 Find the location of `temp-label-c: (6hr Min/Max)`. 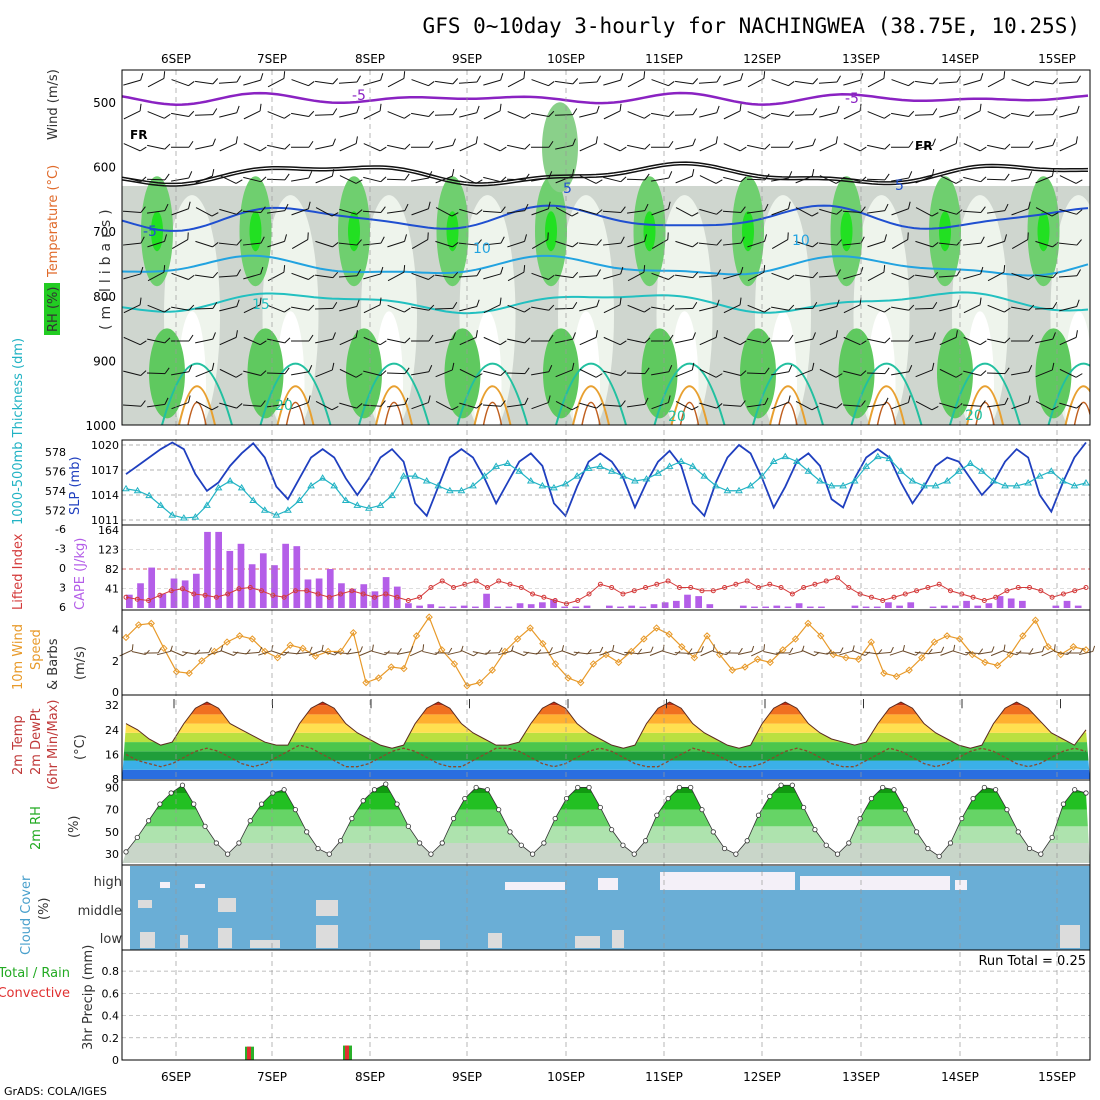

temp-label-c: (6hr Min/Max) is located at coordinates (53, 745).